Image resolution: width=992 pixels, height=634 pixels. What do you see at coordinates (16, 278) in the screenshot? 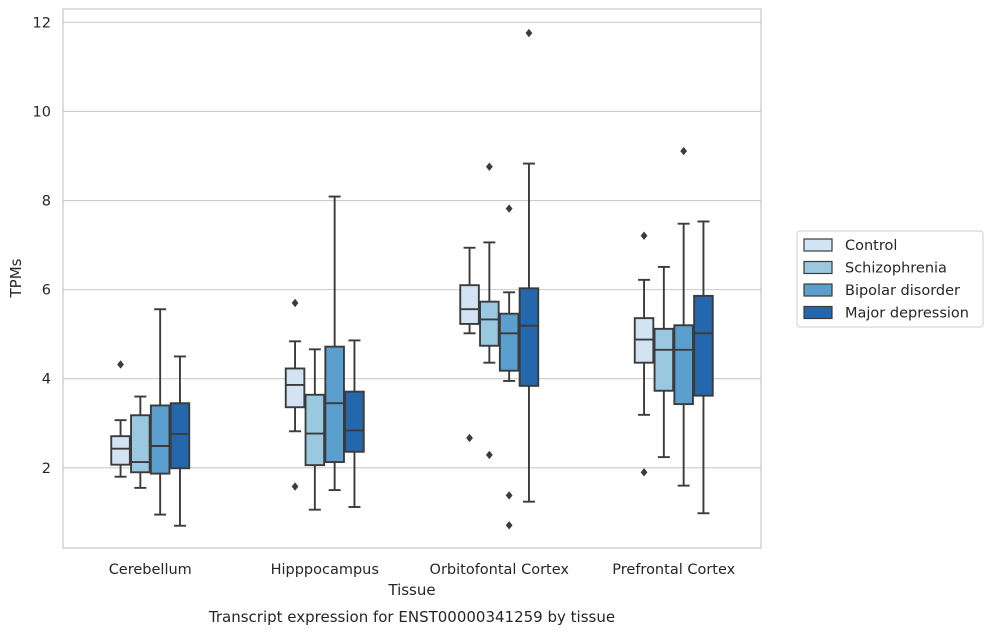
I see `y-axis-label: TPMs` at bounding box center [16, 278].